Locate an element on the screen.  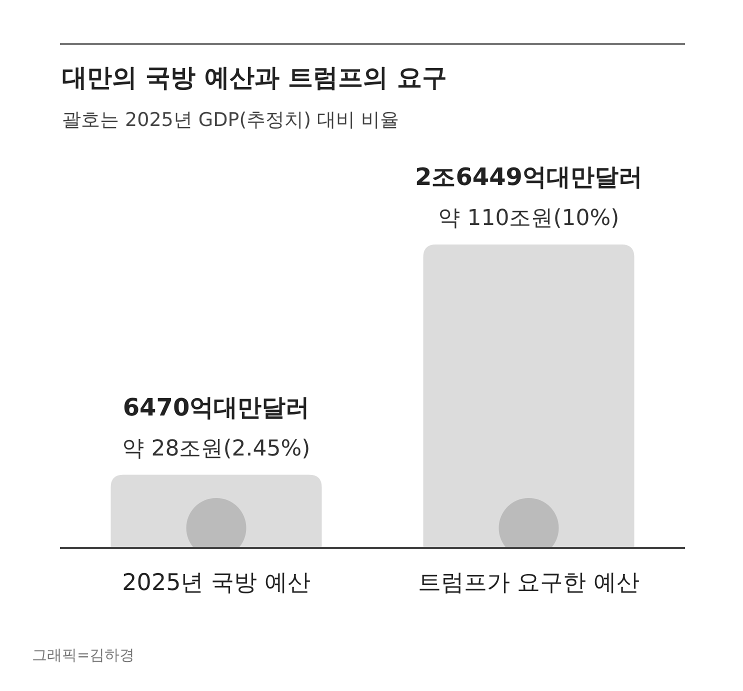
x-tick-label: 트럼프가 요구한 예산 is located at coordinates (529, 583).